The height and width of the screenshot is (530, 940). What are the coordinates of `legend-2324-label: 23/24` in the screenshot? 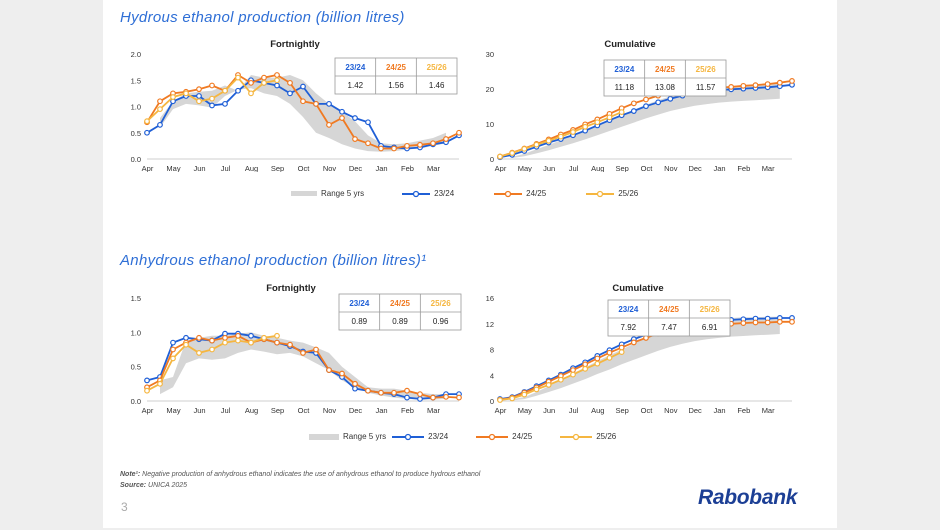 It's located at (444, 193).